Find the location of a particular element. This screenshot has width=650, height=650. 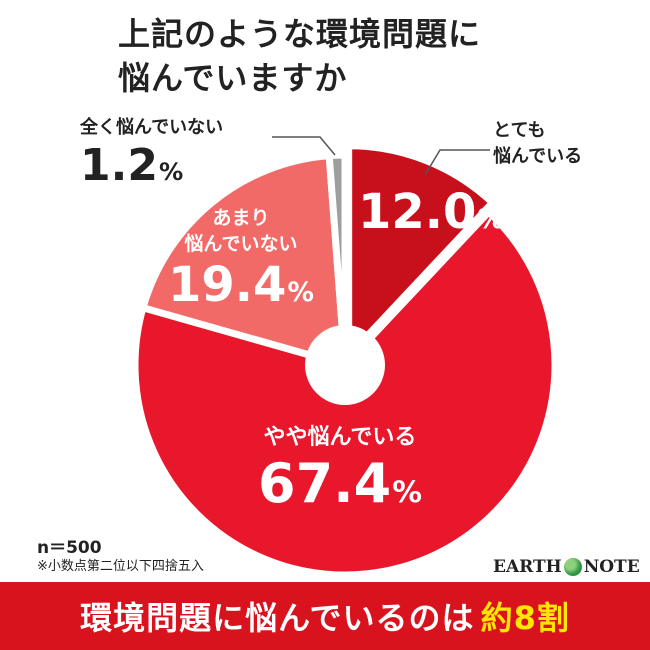

label-not-much: あまり 悩んでいない 19.4% is located at coordinates (241, 263).